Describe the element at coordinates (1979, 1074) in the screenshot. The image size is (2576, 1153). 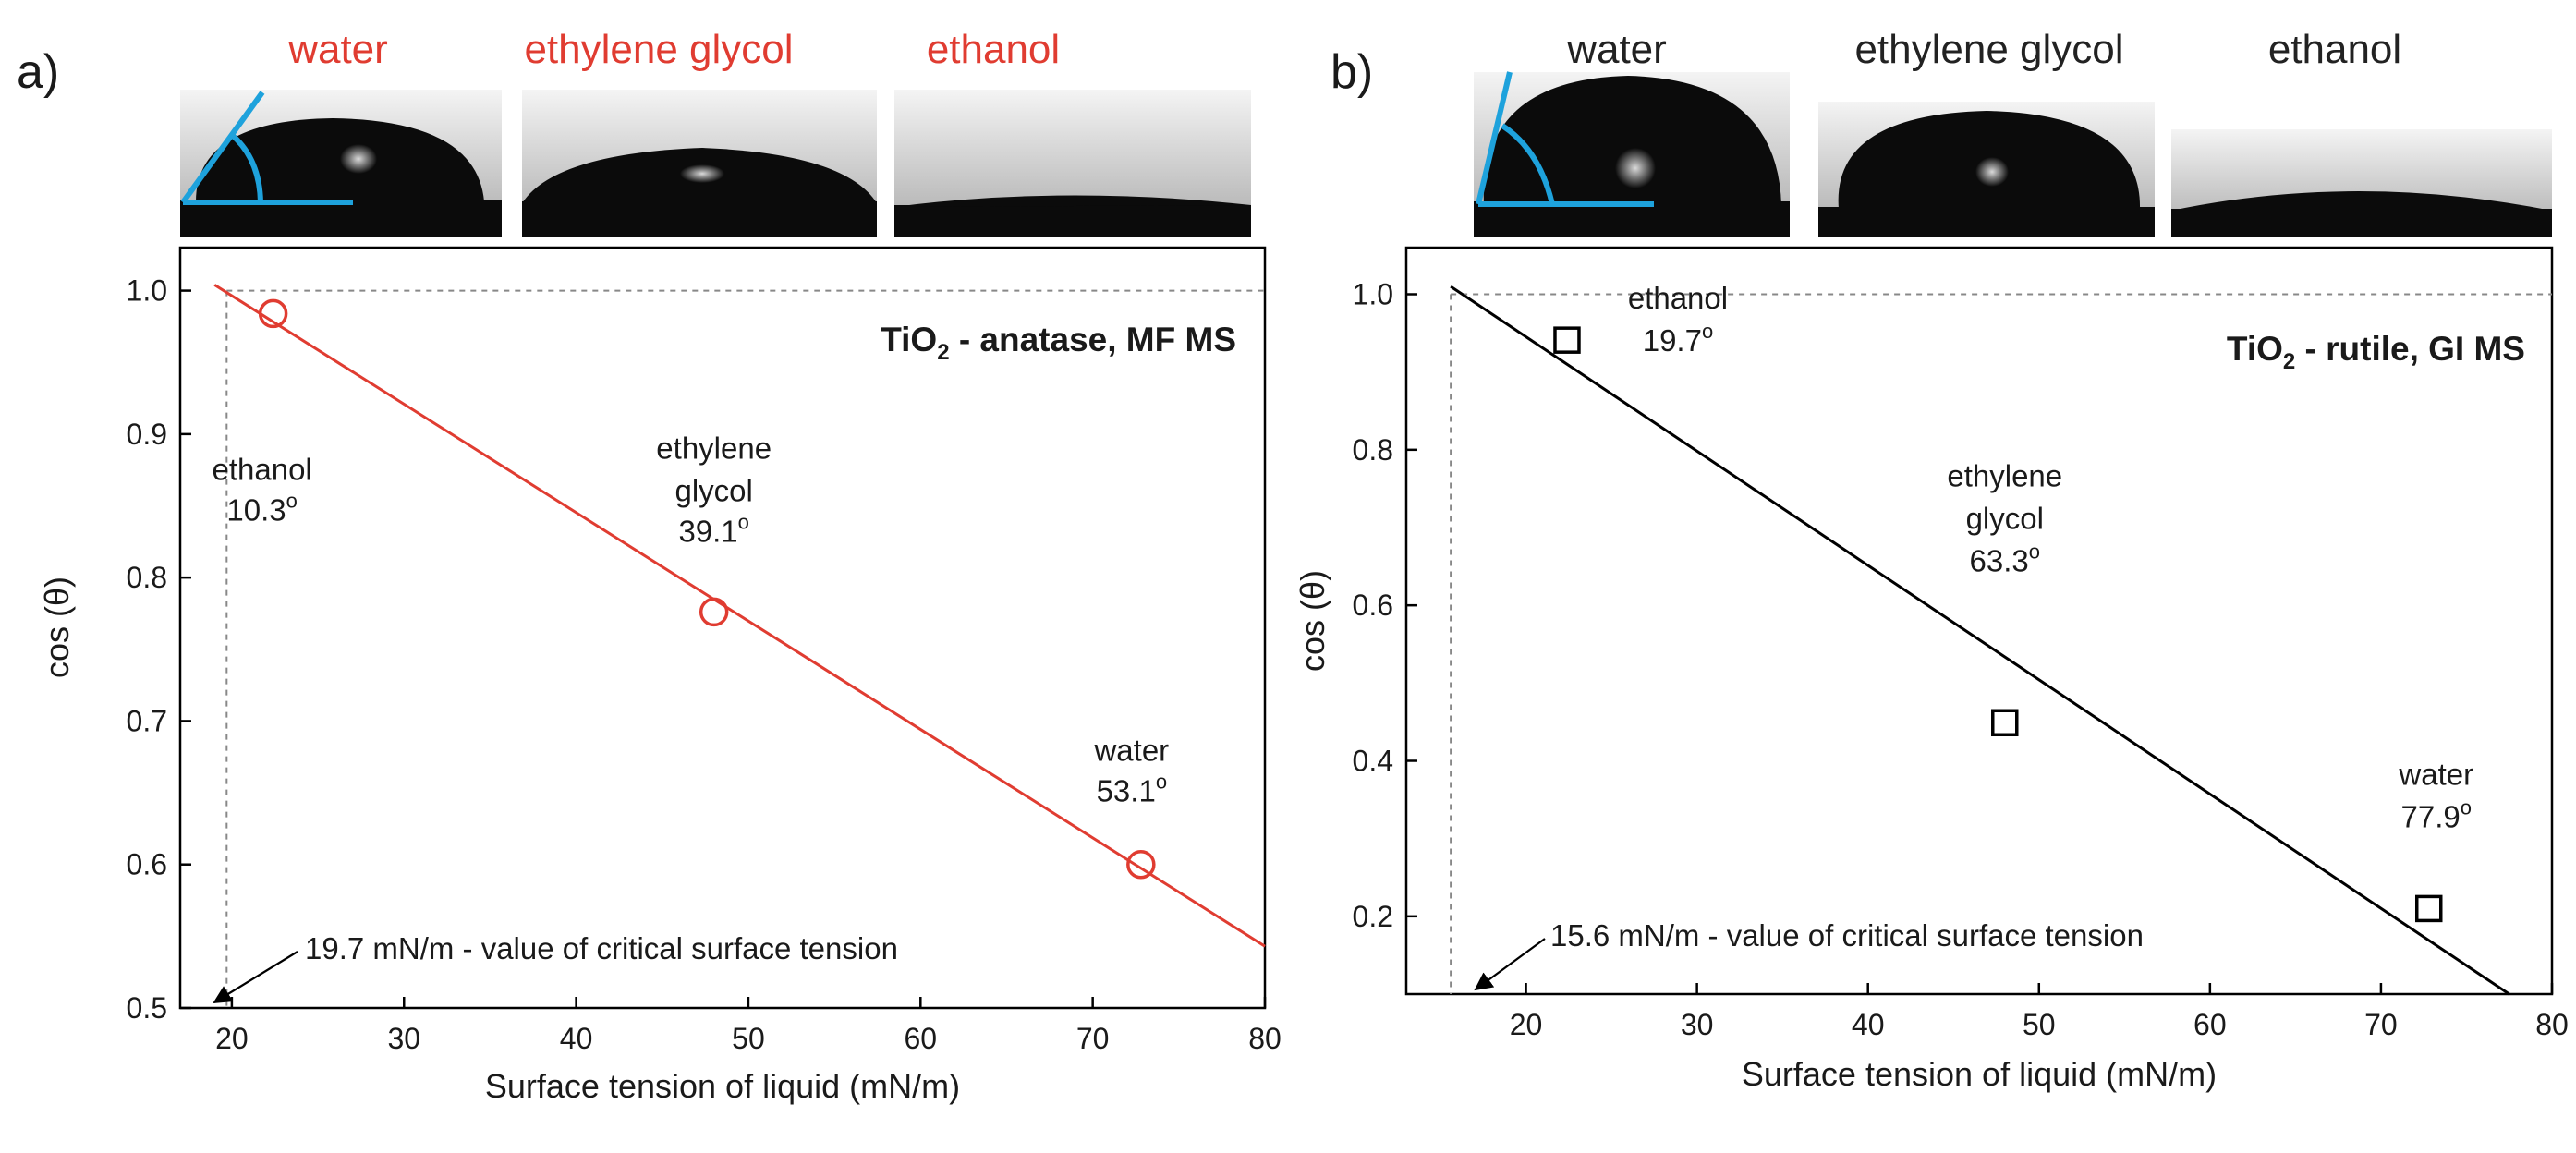
I see `panel-b-x-axis-title: Surface tension of liquid (mN/m)` at that location.